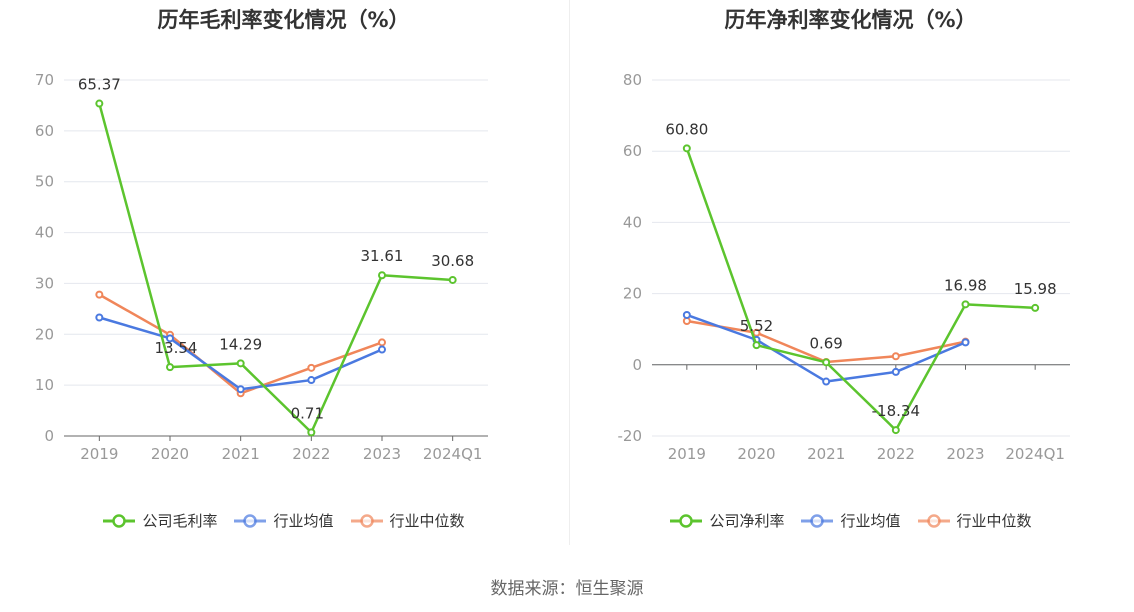  Describe the element at coordinates (630, 436) in the screenshot. I see `y-tick-label: -20` at that location.